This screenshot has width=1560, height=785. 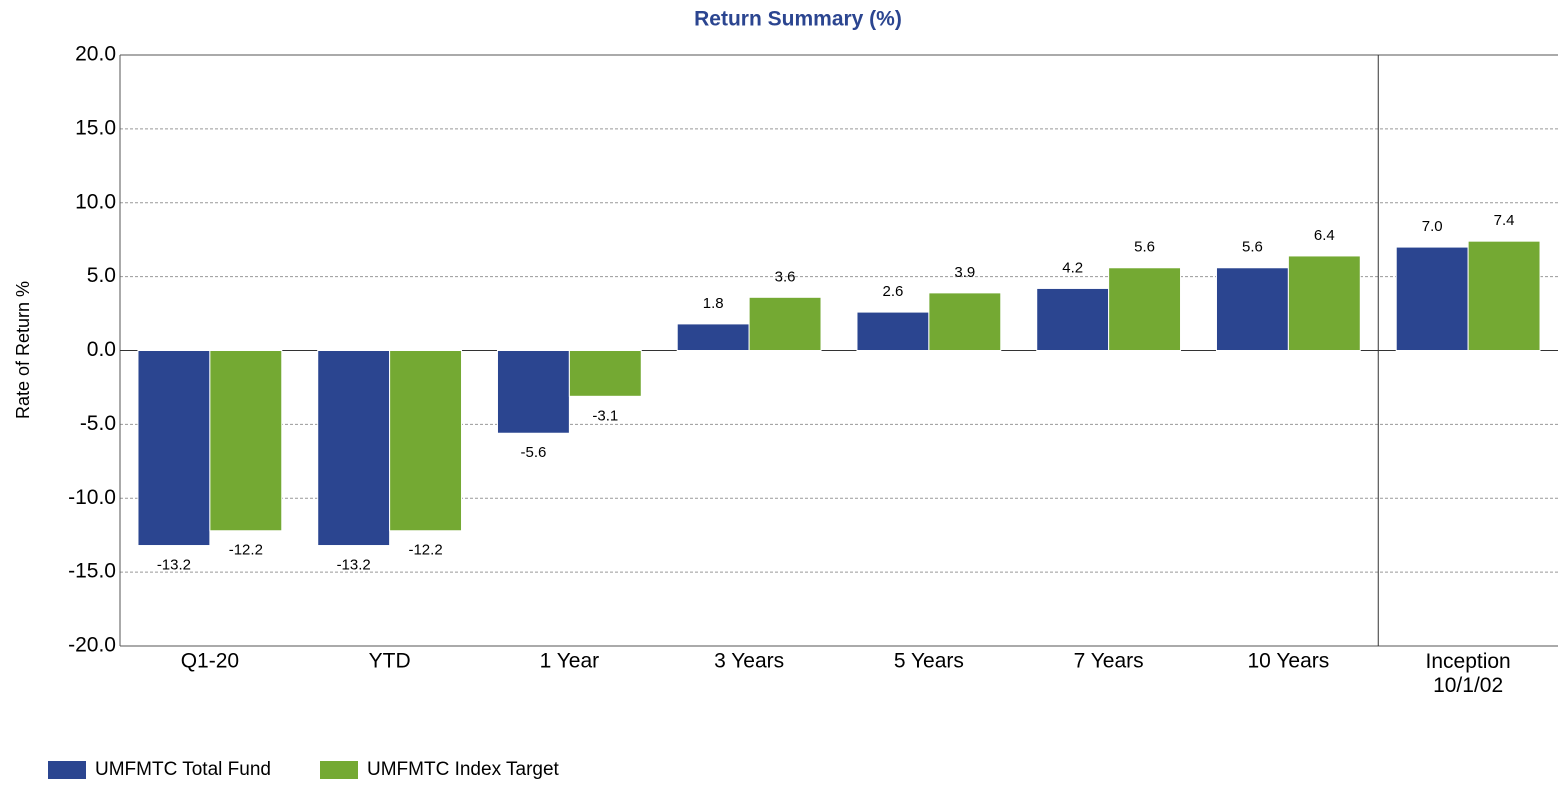 What do you see at coordinates (390, 661) in the screenshot?
I see `x-tick-label: YTD` at bounding box center [390, 661].